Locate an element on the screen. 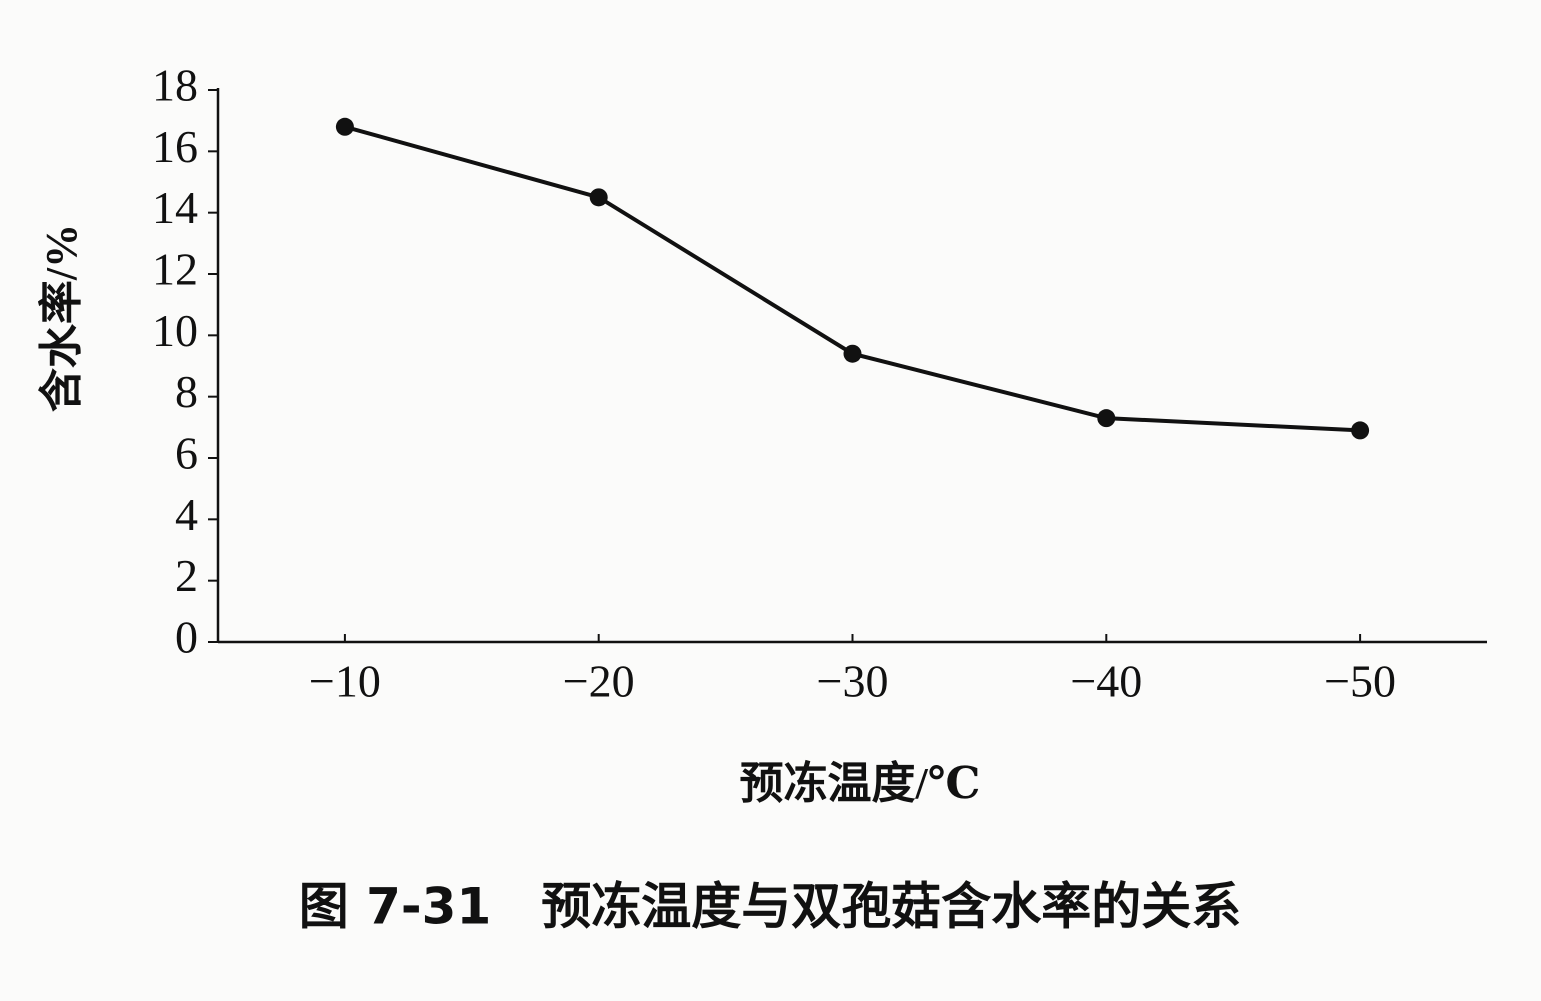 The width and height of the screenshot is (1541, 1001). y-tick-label: 12 is located at coordinates (175, 269).